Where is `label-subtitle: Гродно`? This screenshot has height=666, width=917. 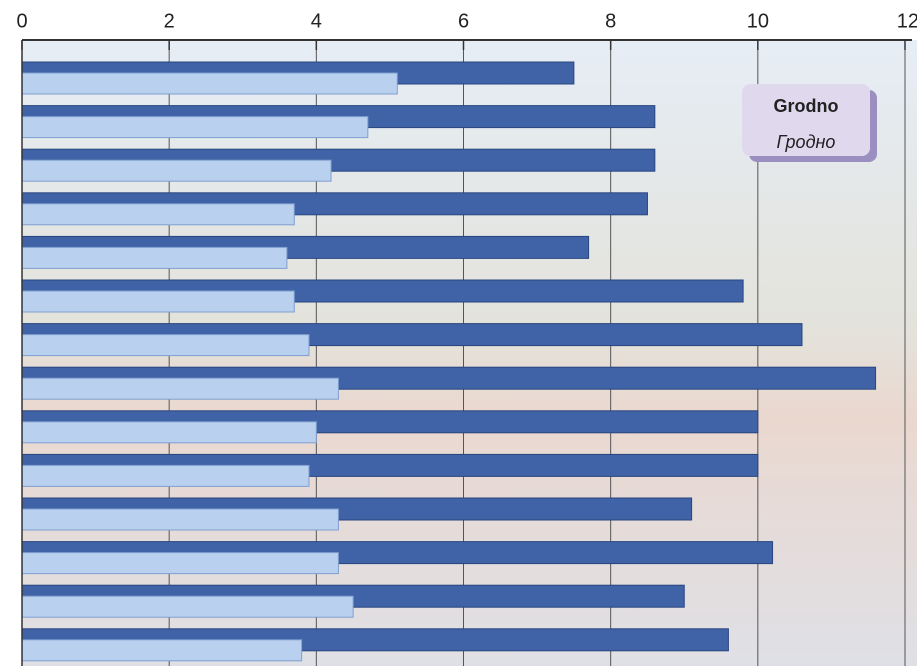 label-subtitle: Гродно is located at coordinates (806, 142).